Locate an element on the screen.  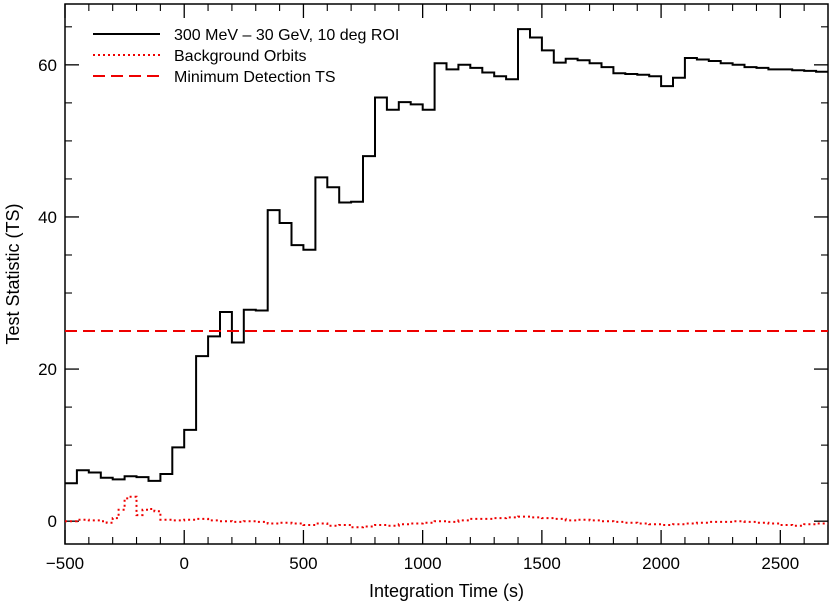
y-tick-label: 40 is located at coordinates (47, 217).